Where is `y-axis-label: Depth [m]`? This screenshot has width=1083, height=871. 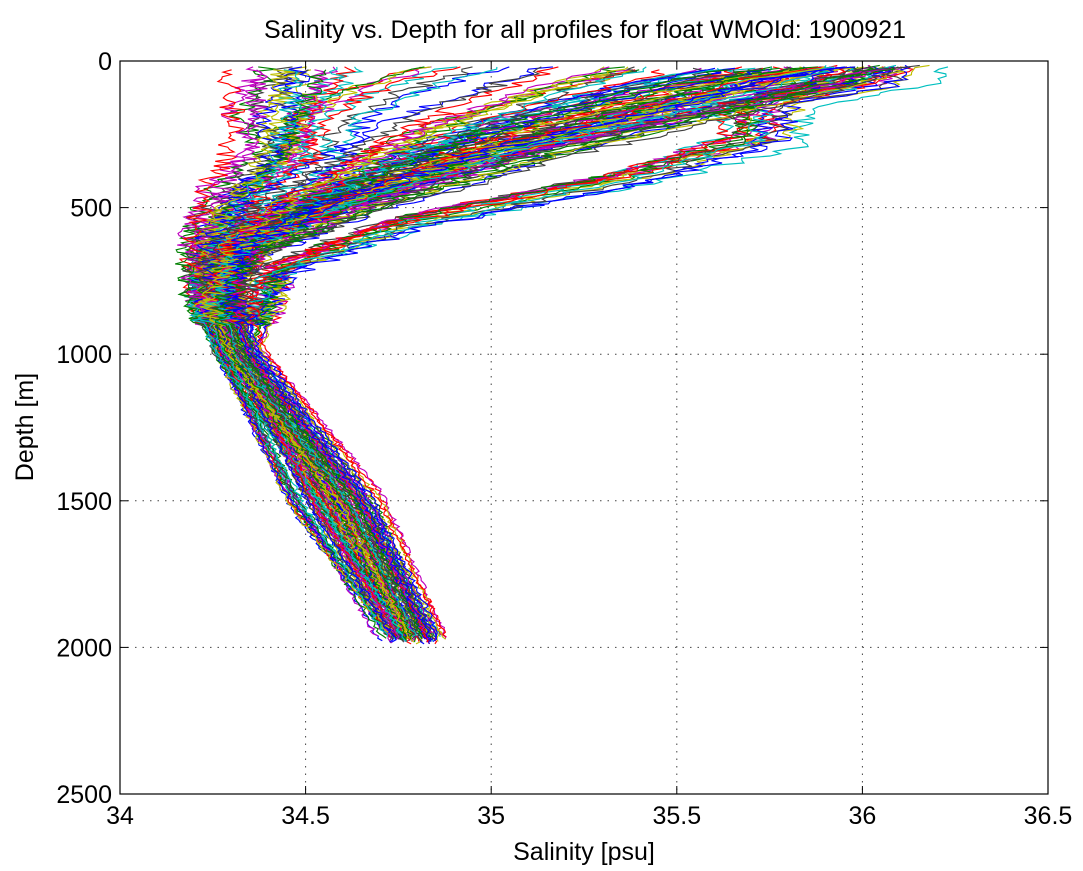
y-axis-label: Depth [m] is located at coordinates (25, 427).